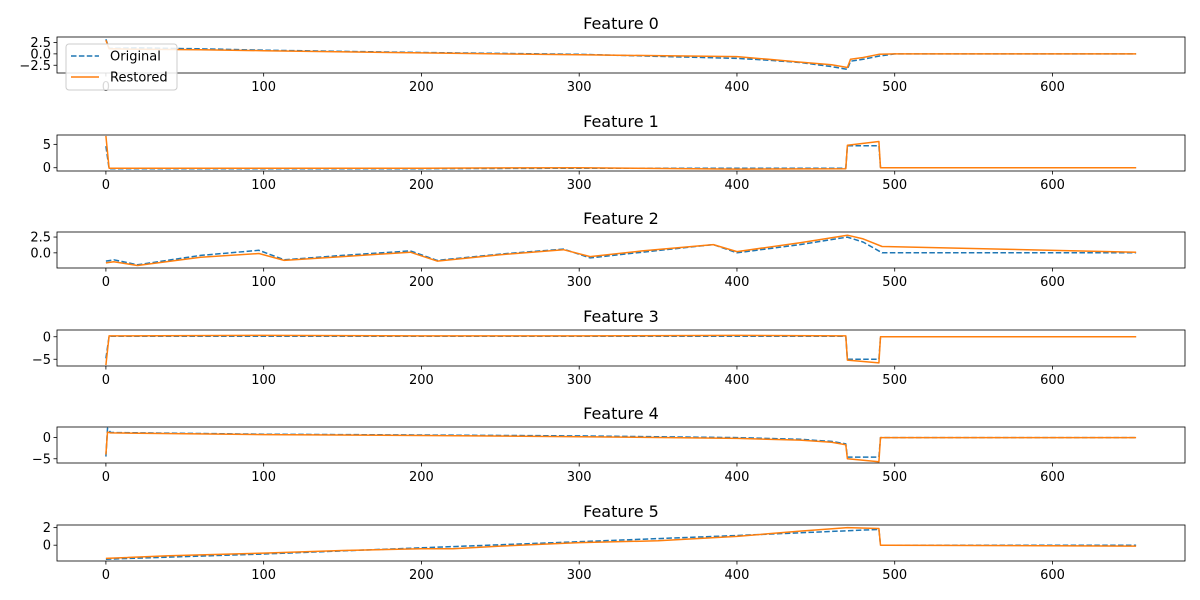  I want to click on subplot-3: Feature 3 0 100 200 300 400 500 600 0 −5, so click(609, 347).